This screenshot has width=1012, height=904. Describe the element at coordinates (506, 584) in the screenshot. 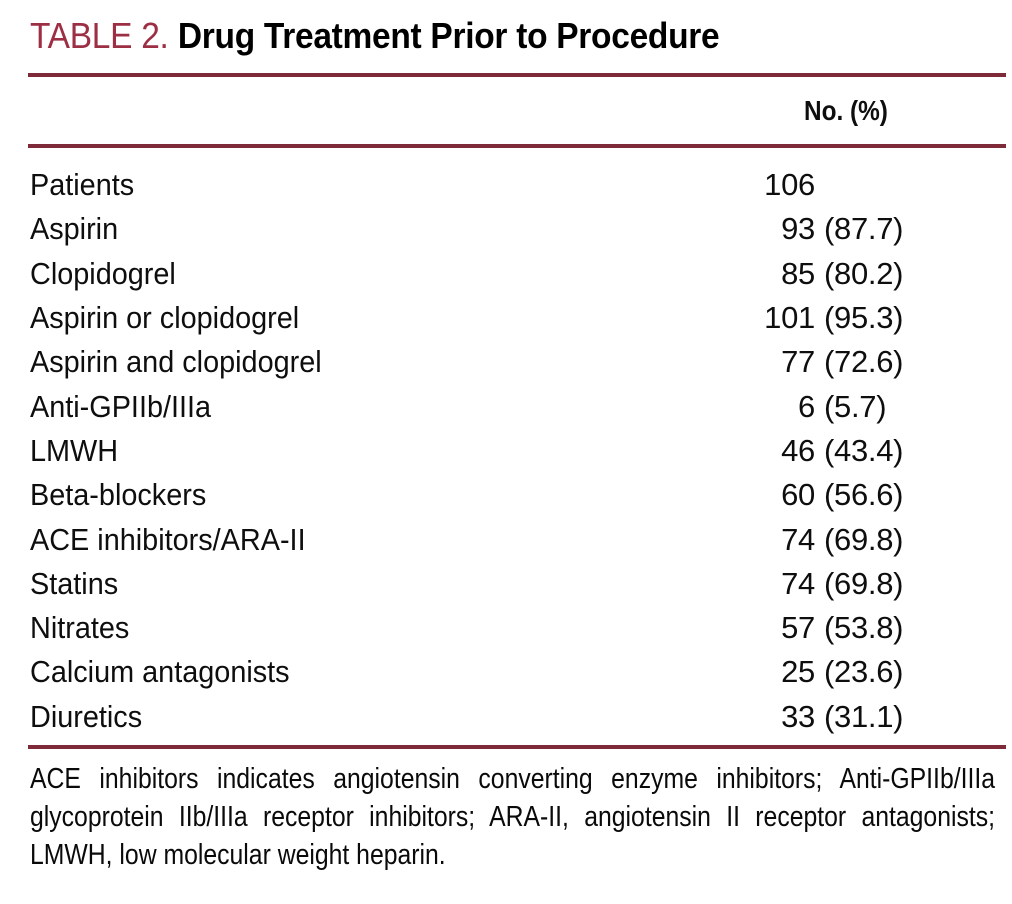

I see `table-row: Statins 74 (69.8)` at that location.